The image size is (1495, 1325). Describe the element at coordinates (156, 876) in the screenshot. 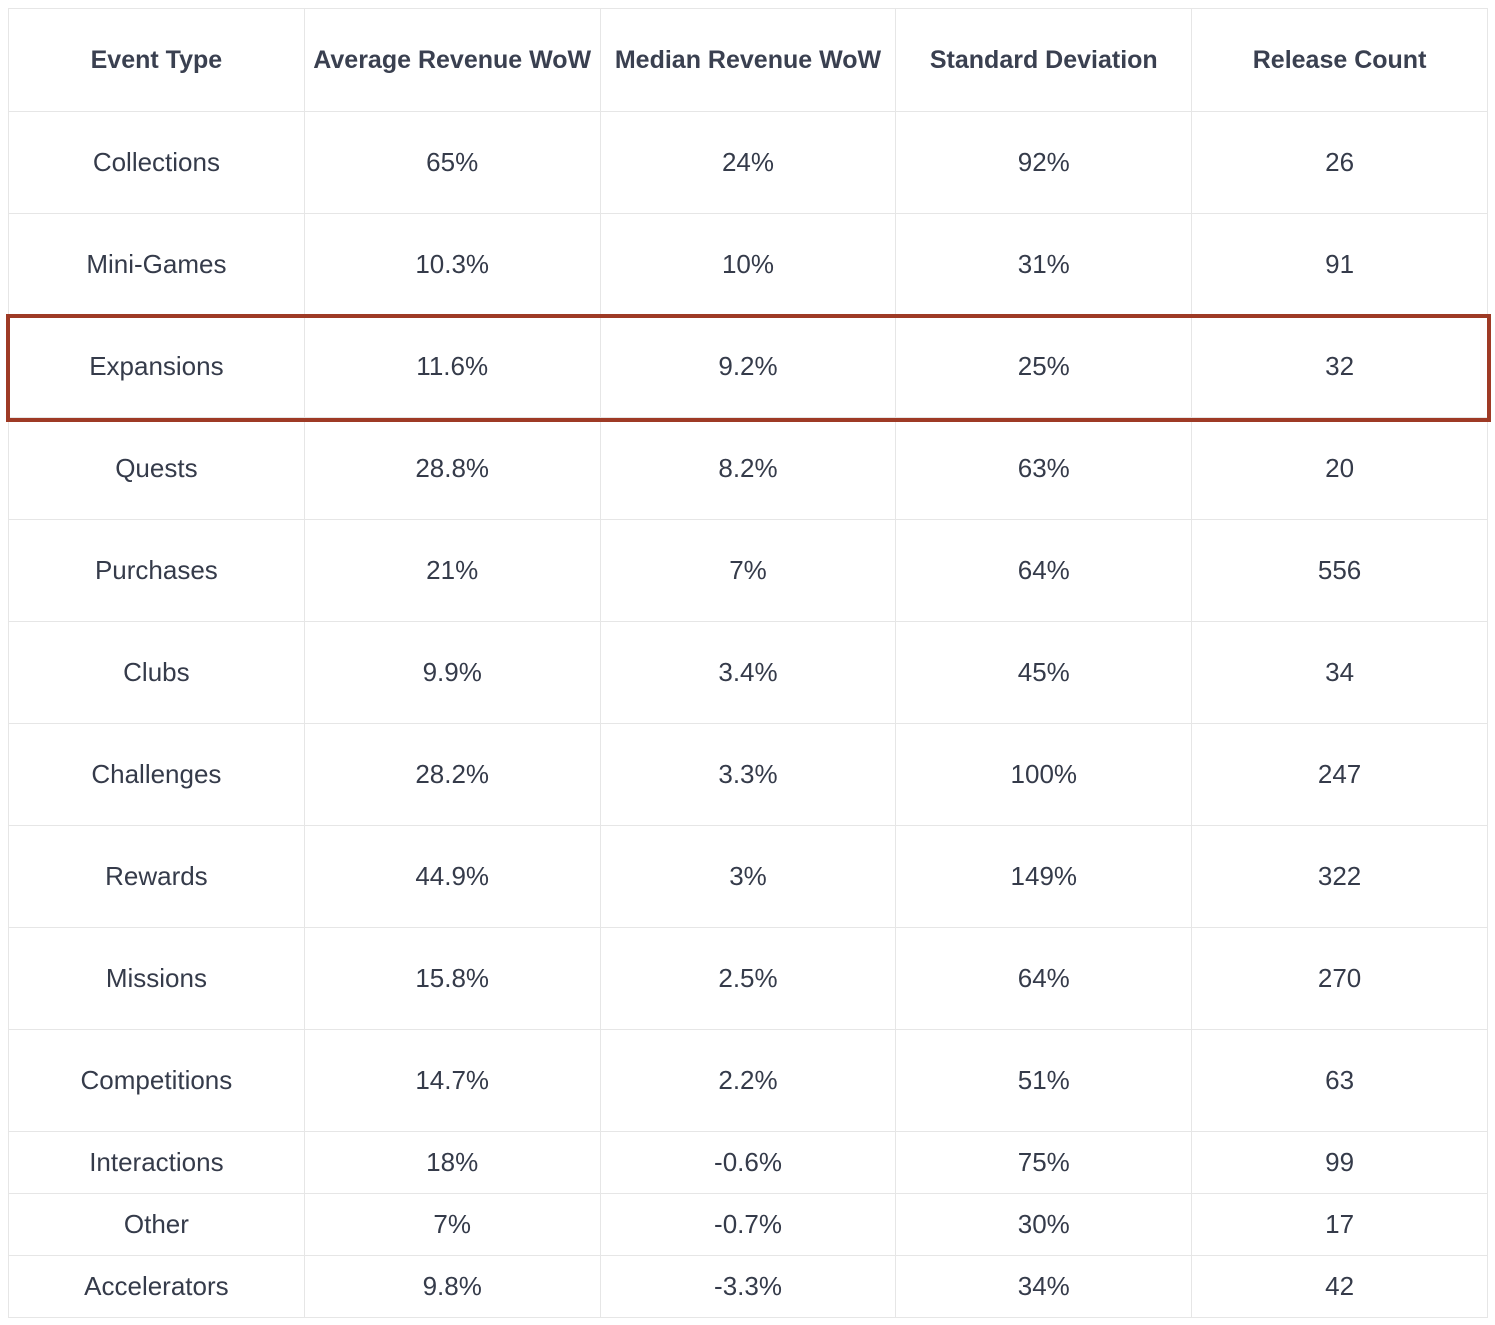

I see `cell-event-type: Rewards` at that location.